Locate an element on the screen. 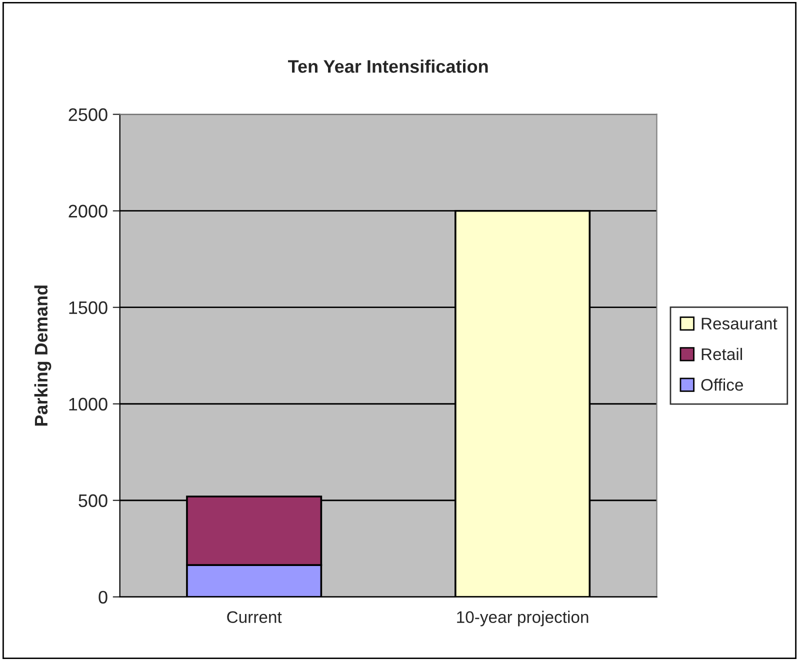 The height and width of the screenshot is (661, 799). y-tick-label: 0 is located at coordinates (103, 597).